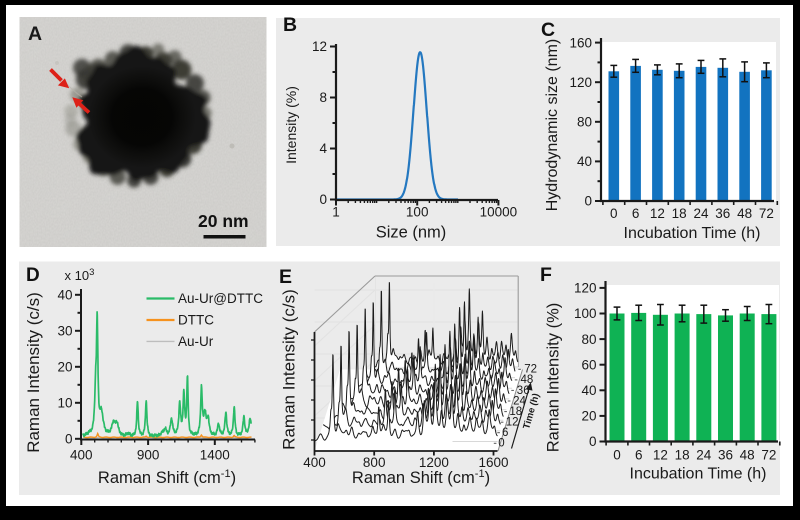 The image size is (800, 520). What do you see at coordinates (285, 277) in the screenshot?
I see `svg-text: E` at bounding box center [285, 277].